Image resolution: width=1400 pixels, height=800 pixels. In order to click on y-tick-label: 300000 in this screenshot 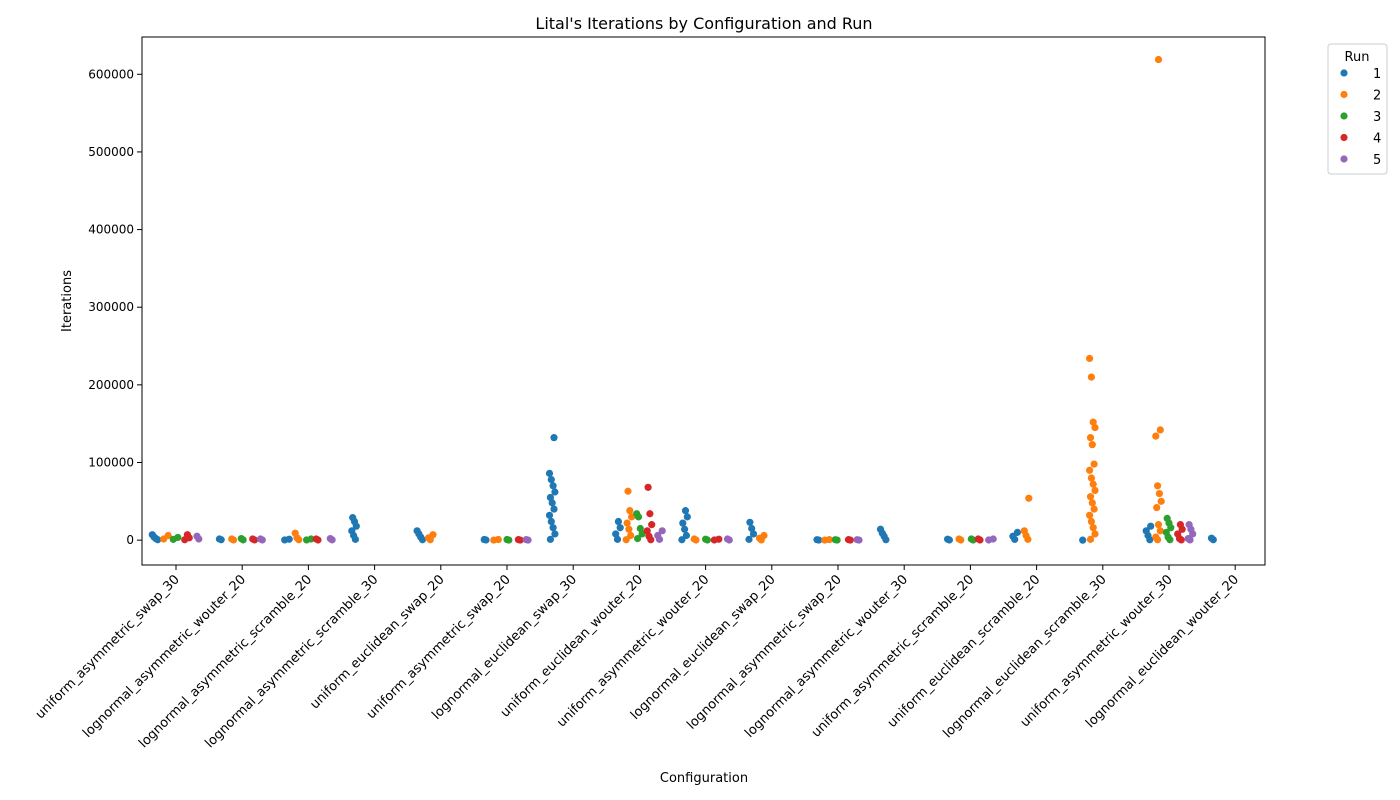, I will do `click(111, 307)`.